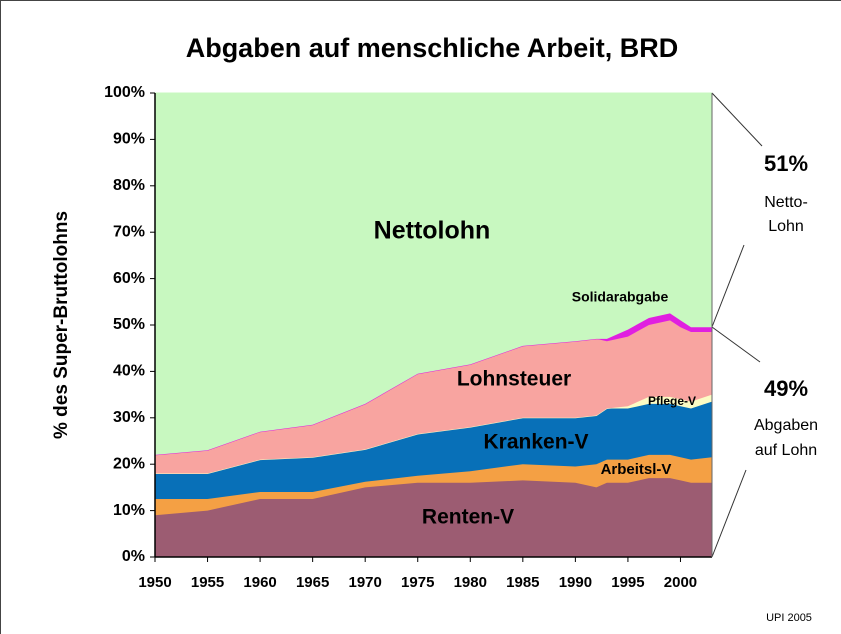  Describe the element at coordinates (129, 324) in the screenshot. I see `y-tick-label: 50%` at that location.